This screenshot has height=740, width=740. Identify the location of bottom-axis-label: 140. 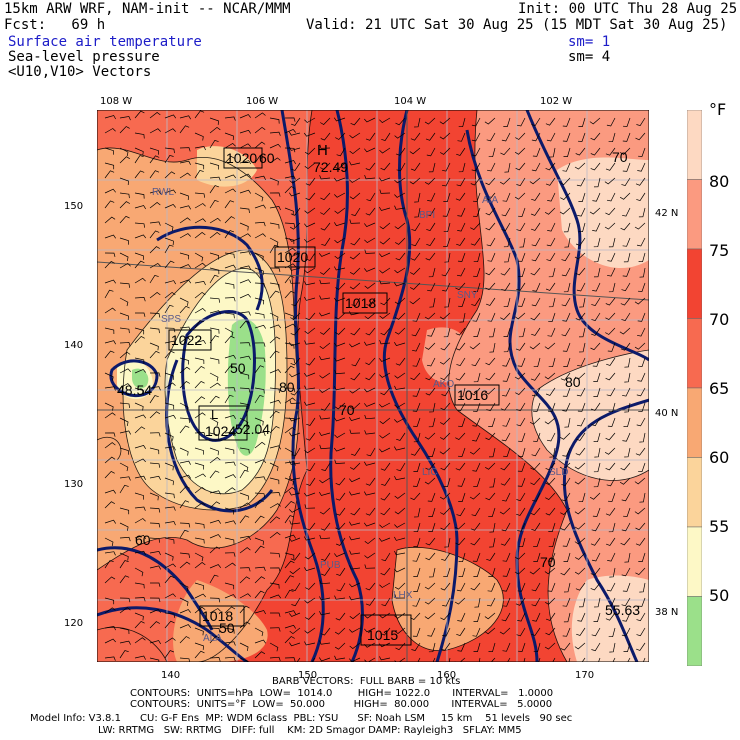
(171, 675).